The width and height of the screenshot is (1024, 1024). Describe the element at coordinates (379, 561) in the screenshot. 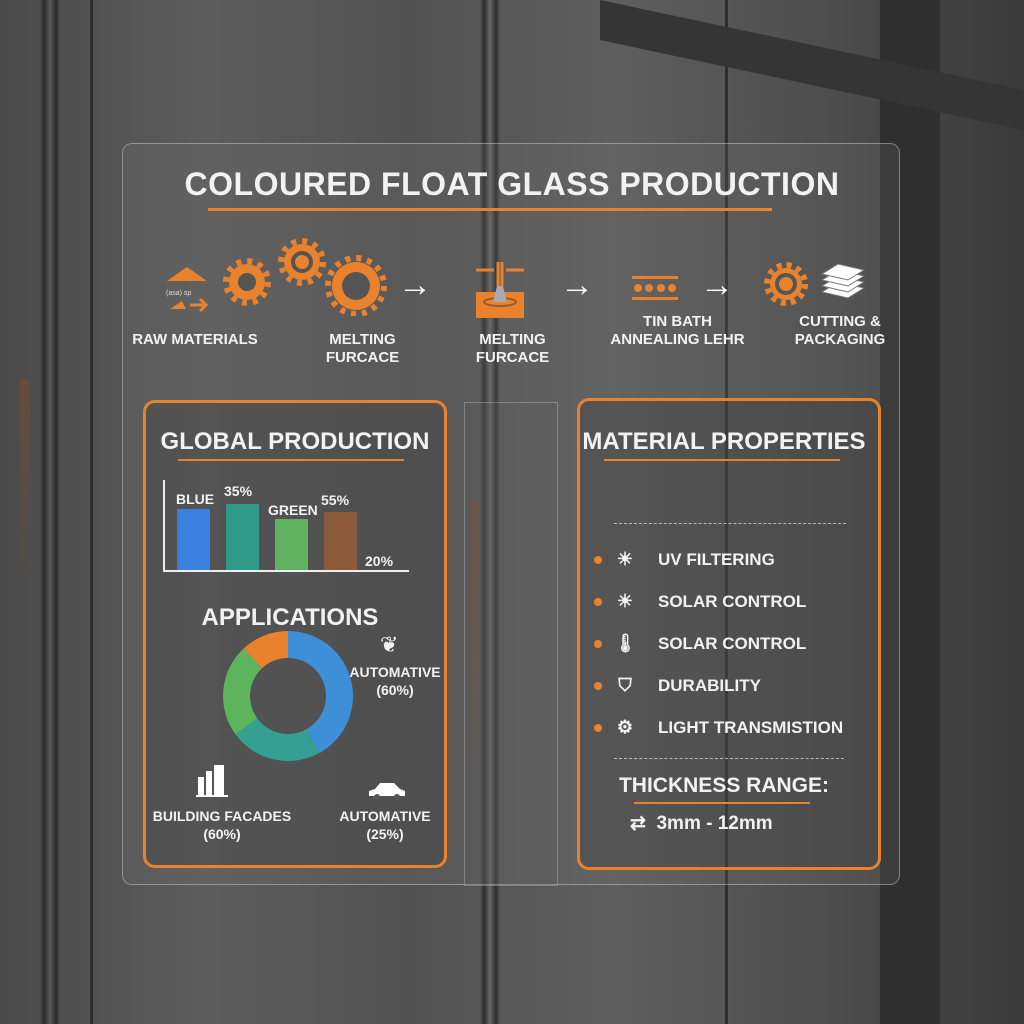

I see `bar-label: 20%` at that location.